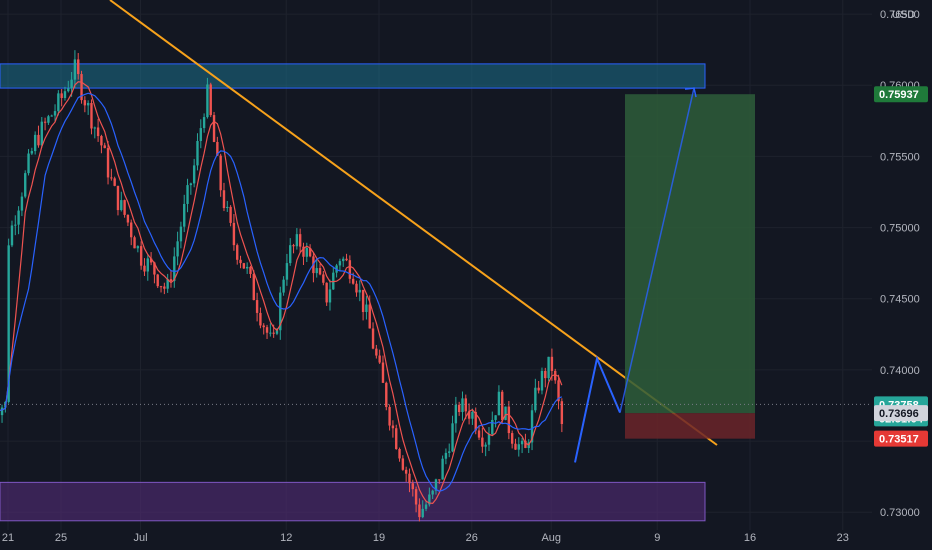  What do you see at coordinates (597, 409) in the screenshot?
I see `projection-zigzag` at bounding box center [597, 409].